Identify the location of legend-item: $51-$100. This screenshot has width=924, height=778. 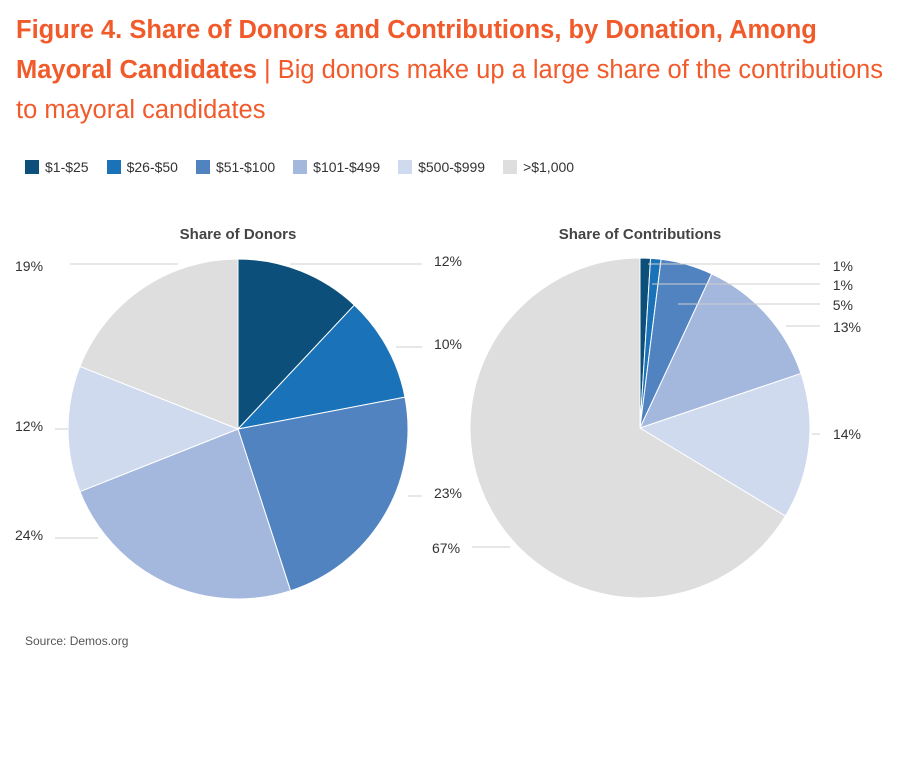
(235, 167).